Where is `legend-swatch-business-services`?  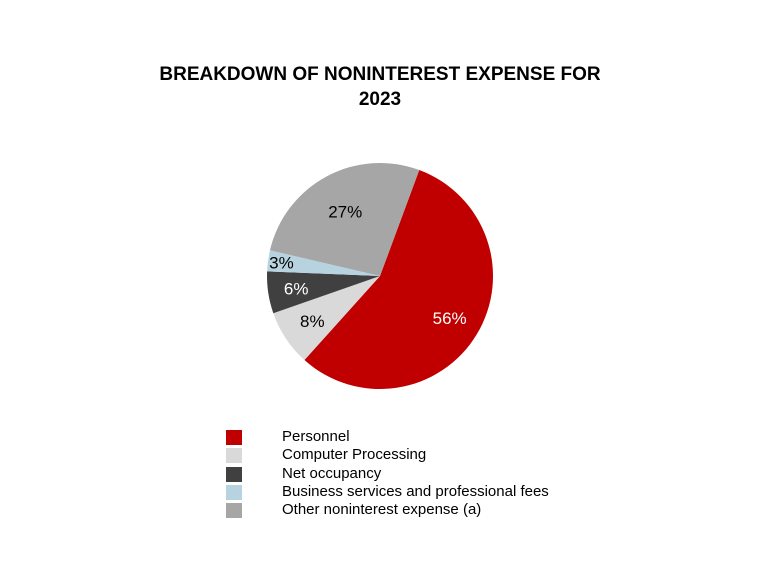
legend-swatch-business-services is located at coordinates (234, 492).